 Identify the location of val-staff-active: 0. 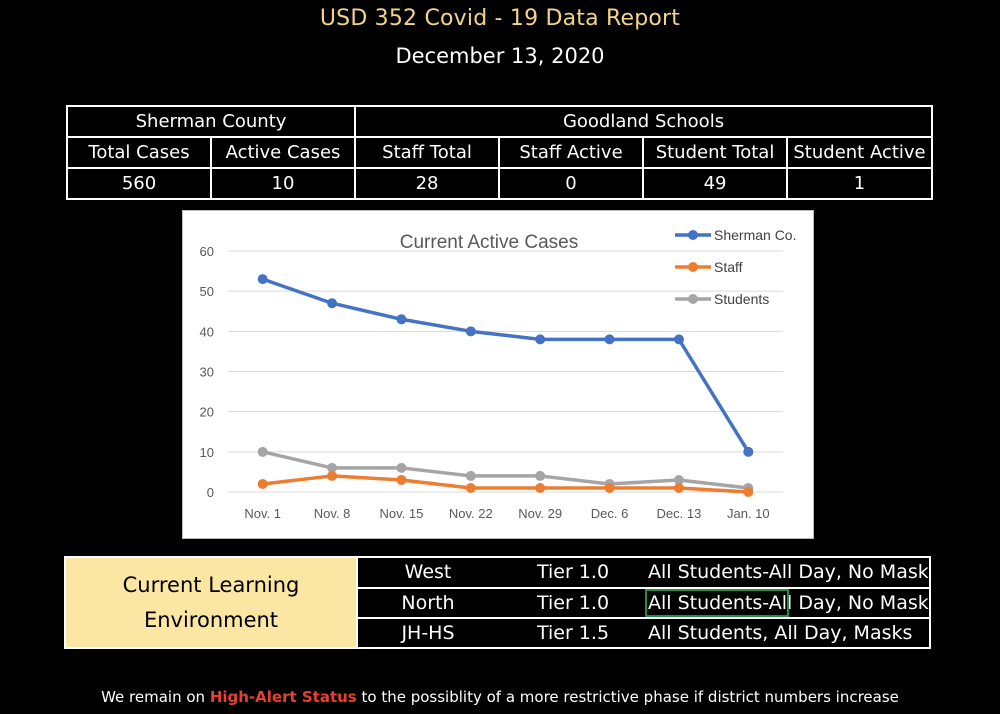
(571, 183).